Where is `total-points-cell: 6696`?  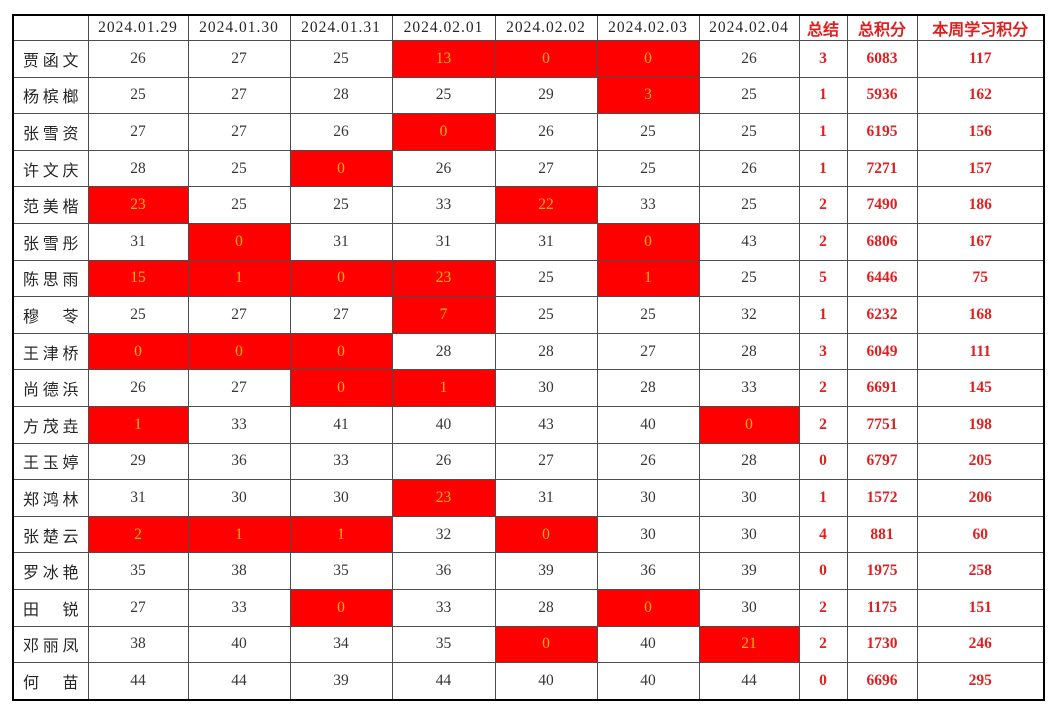
total-points-cell: 6696 is located at coordinates (882, 681).